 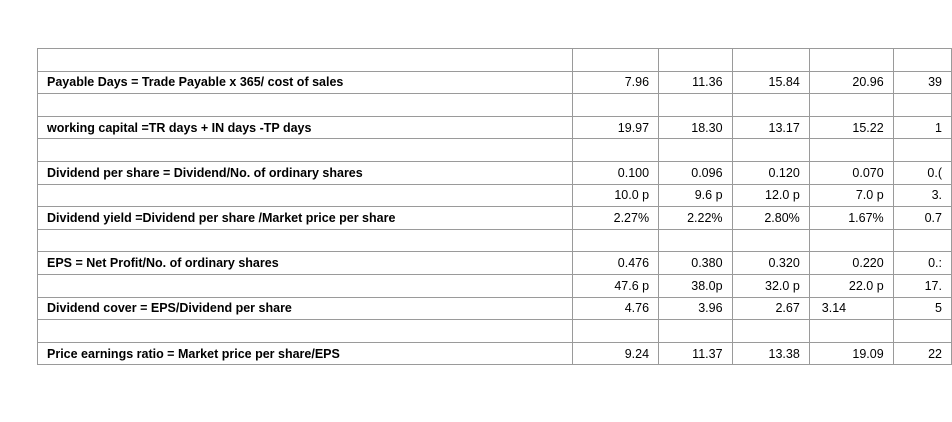 What do you see at coordinates (770, 308) in the screenshot?
I see `value-cell: 2.67` at bounding box center [770, 308].